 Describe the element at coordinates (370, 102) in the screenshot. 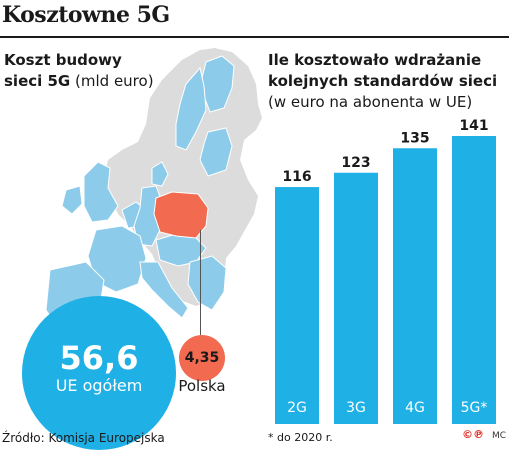

I see `right-heading-line3: (w euro na abonenta w UE)` at that location.